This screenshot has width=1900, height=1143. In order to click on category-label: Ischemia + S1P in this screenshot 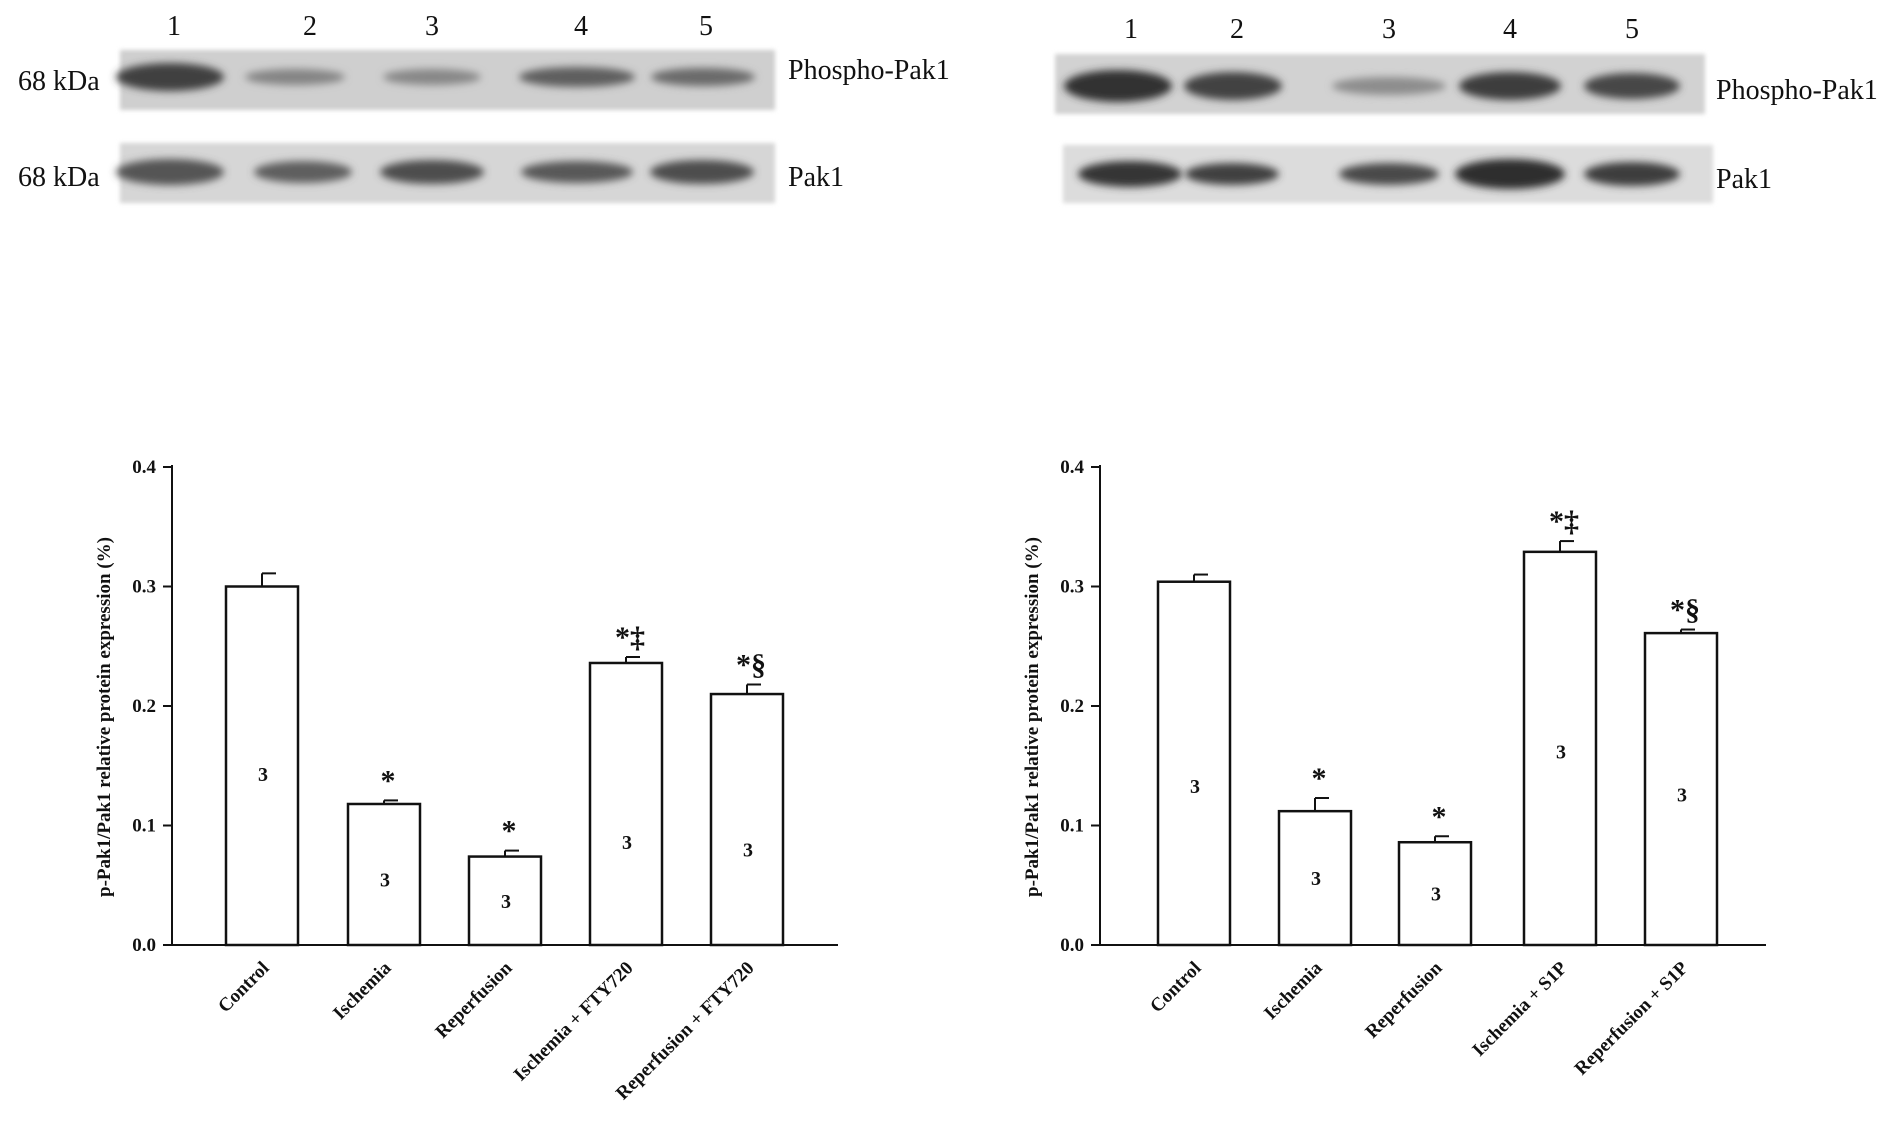, I will do `click(1519, 1008)`.